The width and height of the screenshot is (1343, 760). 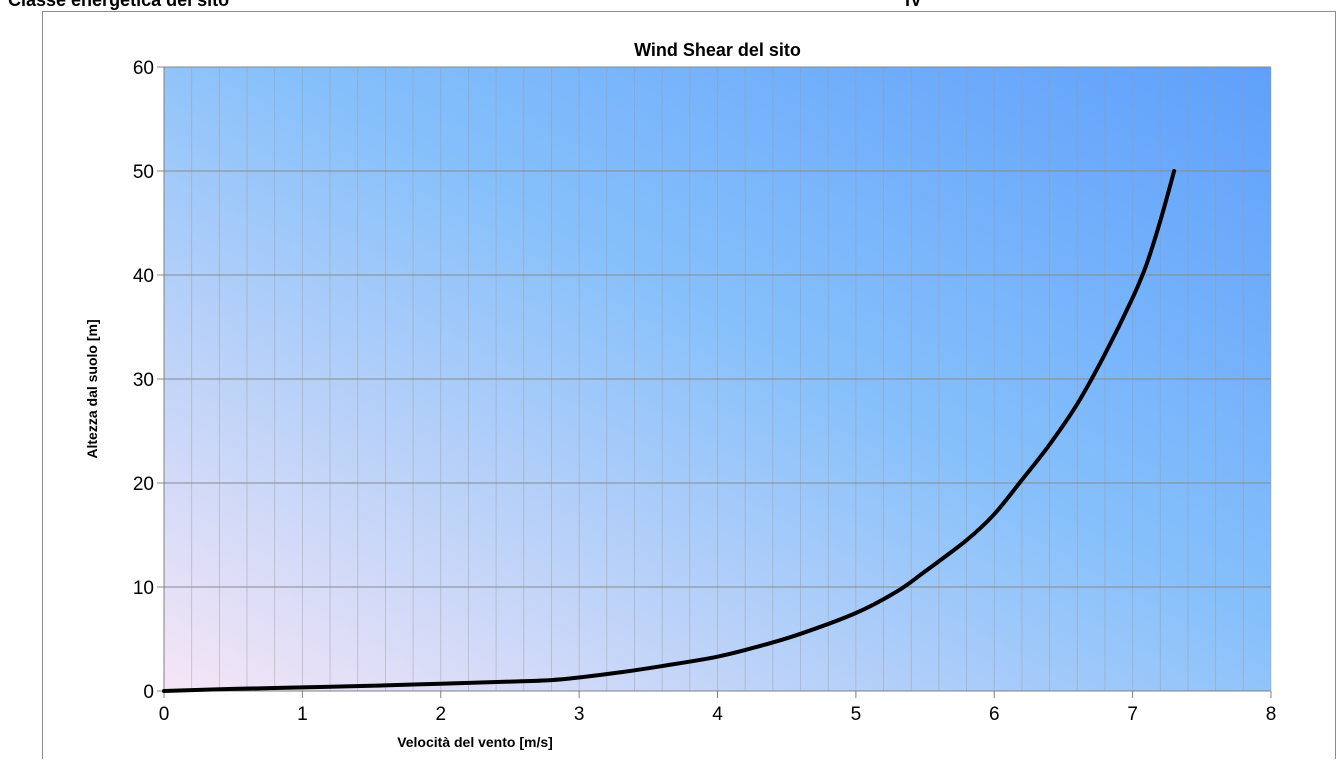 What do you see at coordinates (143, 68) in the screenshot?
I see `y-tick-label: 60` at bounding box center [143, 68].